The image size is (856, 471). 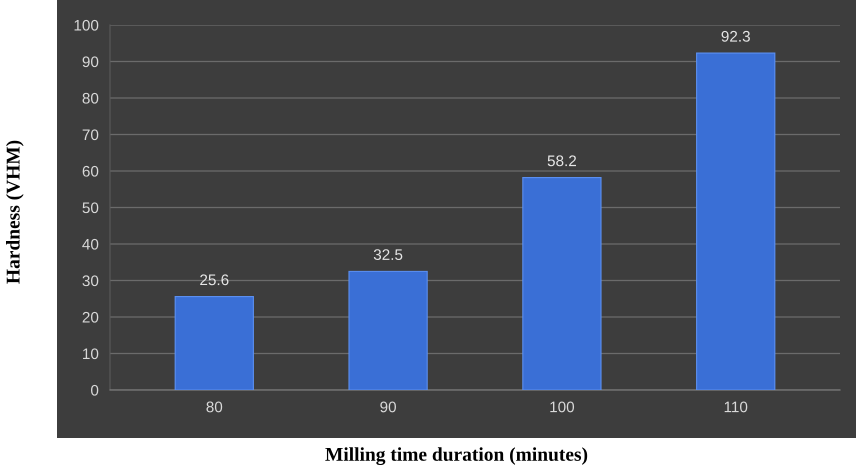 What do you see at coordinates (90, 354) in the screenshot?
I see `y-tick-label: 10` at bounding box center [90, 354].